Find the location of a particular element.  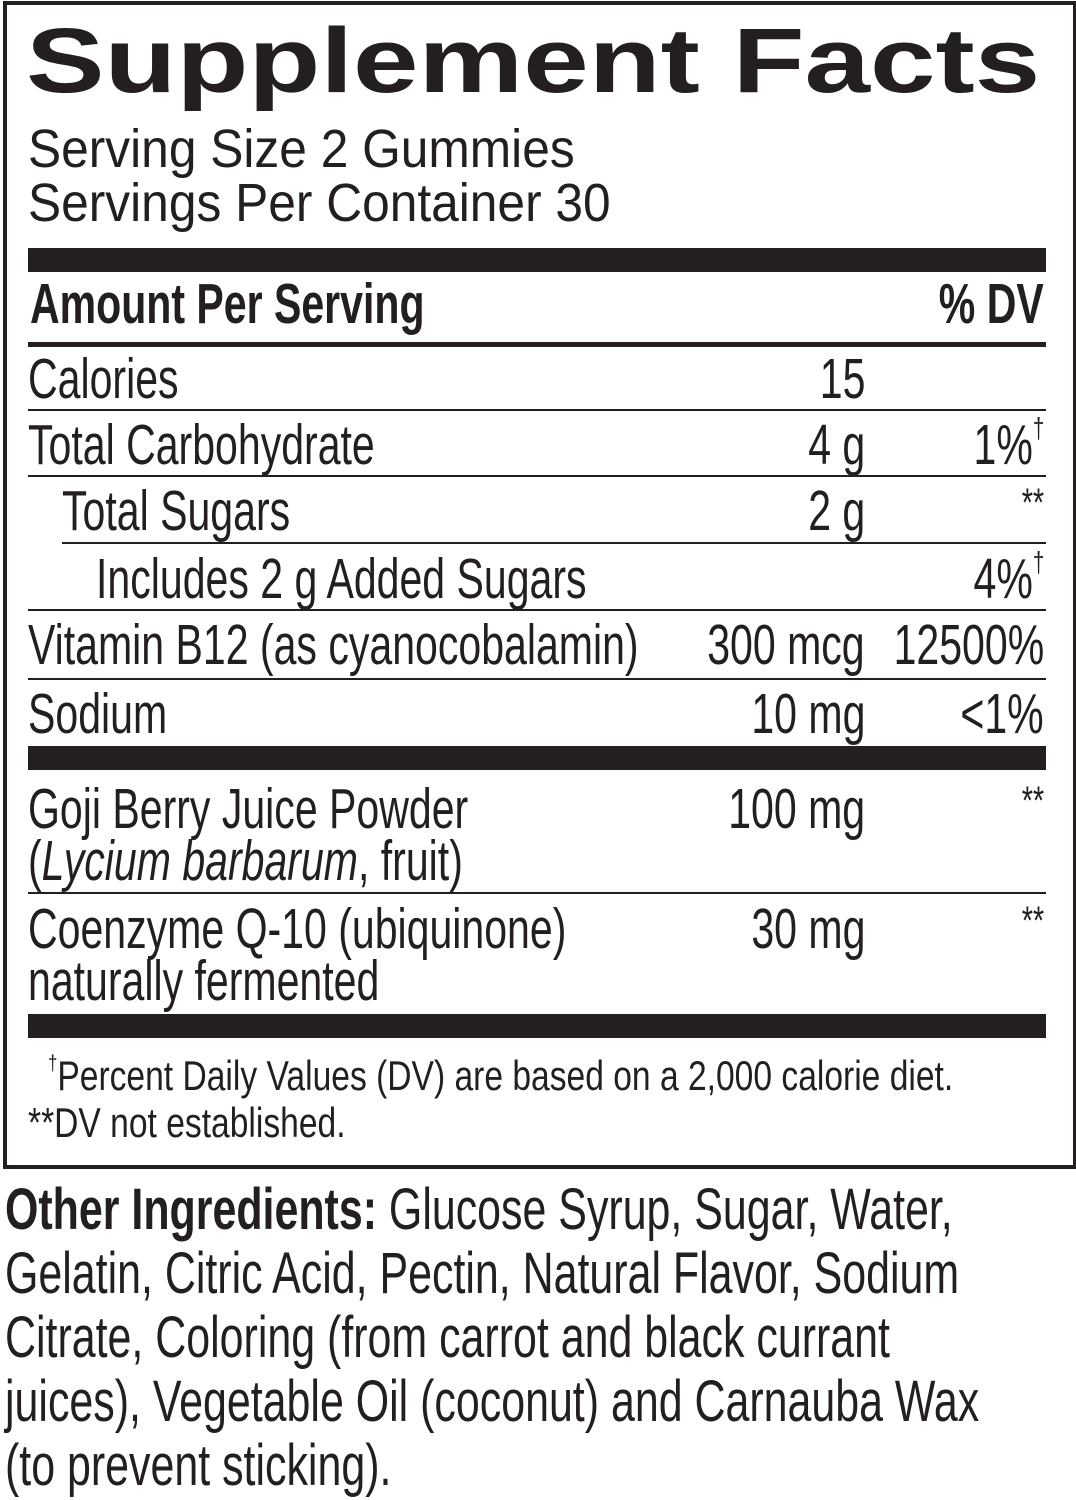

other-ingredients-label: Other Ingredients: is located at coordinates (191, 1209).